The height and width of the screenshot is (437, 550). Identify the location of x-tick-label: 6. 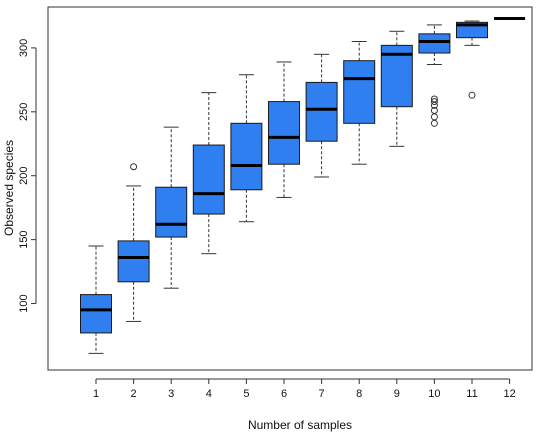
(284, 394).